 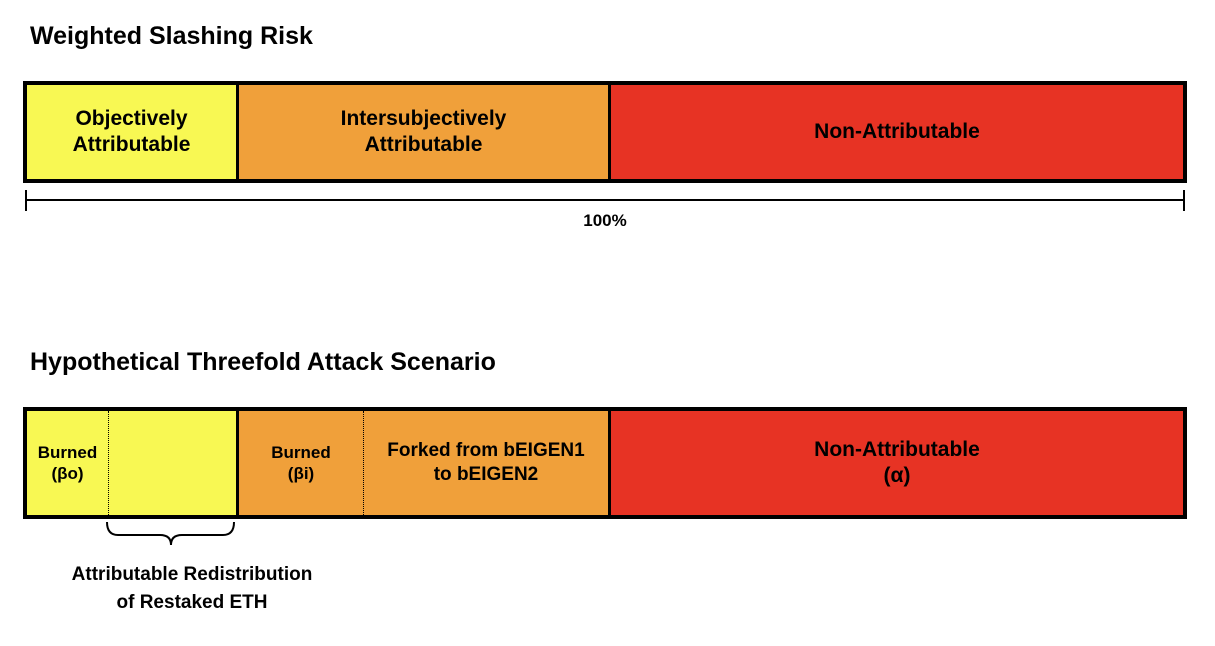 What do you see at coordinates (174, 463) in the screenshot?
I see `redistribution-segment` at bounding box center [174, 463].